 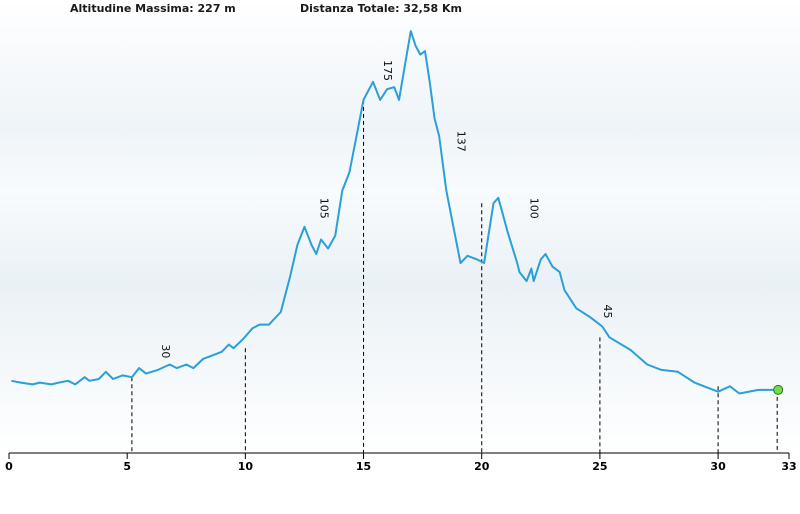 What do you see at coordinates (127, 466) in the screenshot?
I see `x-tick-label: 5` at bounding box center [127, 466].